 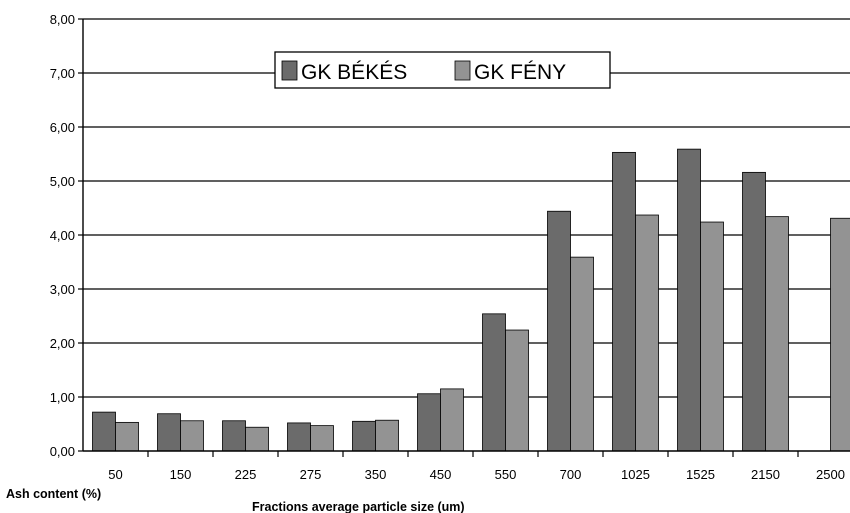 What do you see at coordinates (354, 72) in the screenshot?
I see `legend-label-gk-bekes: GK BÉKÉS` at bounding box center [354, 72].